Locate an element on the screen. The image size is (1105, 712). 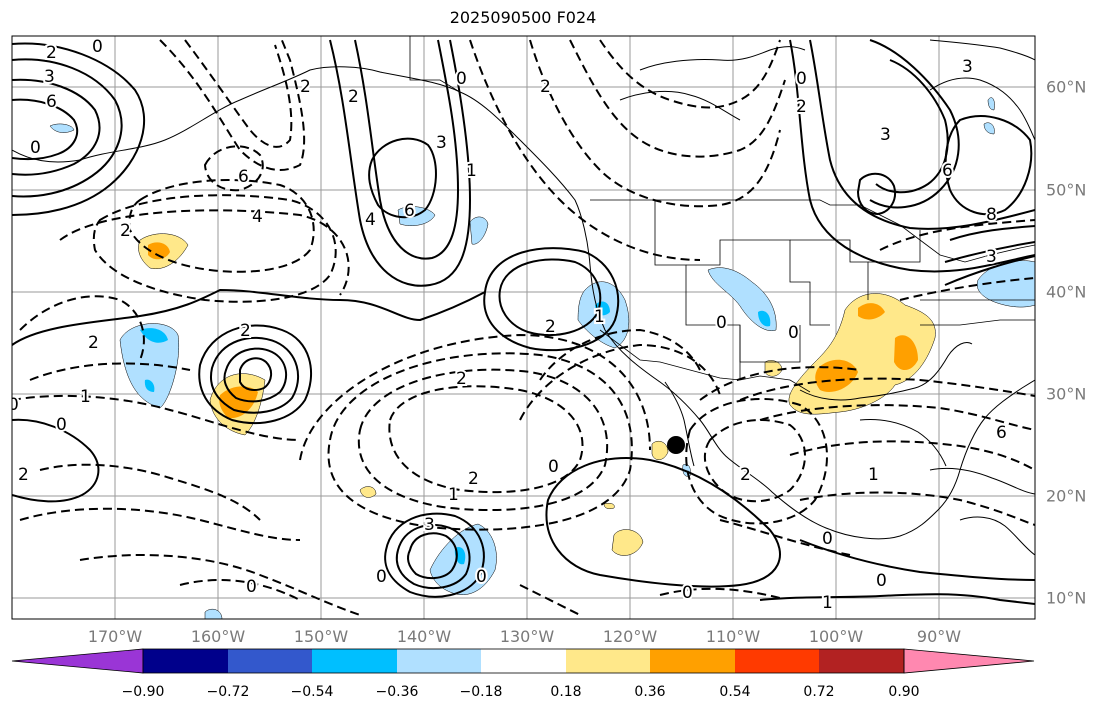
lon-label: 110°W is located at coordinates (733, 636).